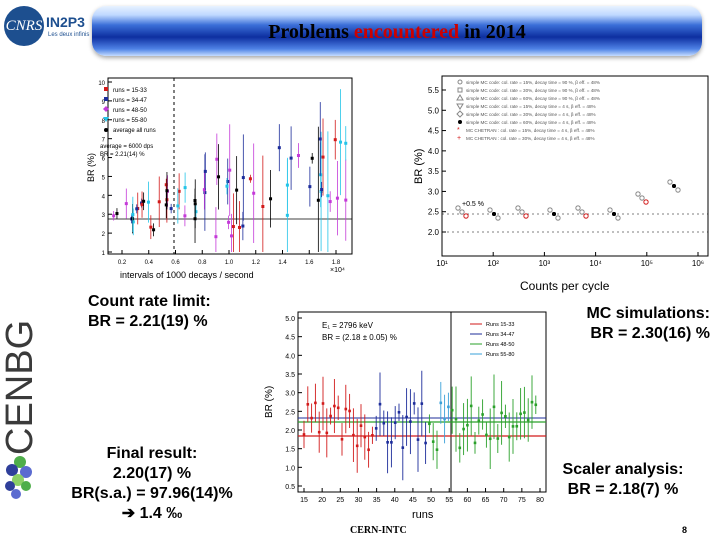 The width and height of the screenshot is (720, 545). I want to click on runs-ytick-label: 1.5, so click(290, 450).